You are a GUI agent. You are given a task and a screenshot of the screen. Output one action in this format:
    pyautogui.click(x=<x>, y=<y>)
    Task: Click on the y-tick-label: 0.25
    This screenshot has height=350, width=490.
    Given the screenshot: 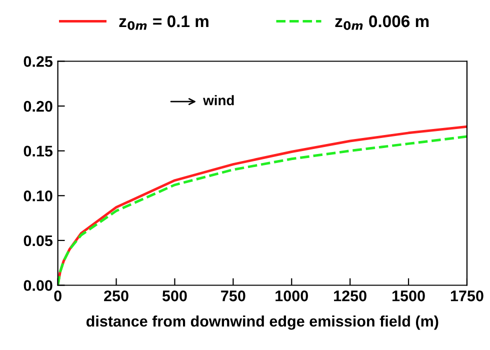 What is the action you would take?
    pyautogui.click(x=38, y=61)
    